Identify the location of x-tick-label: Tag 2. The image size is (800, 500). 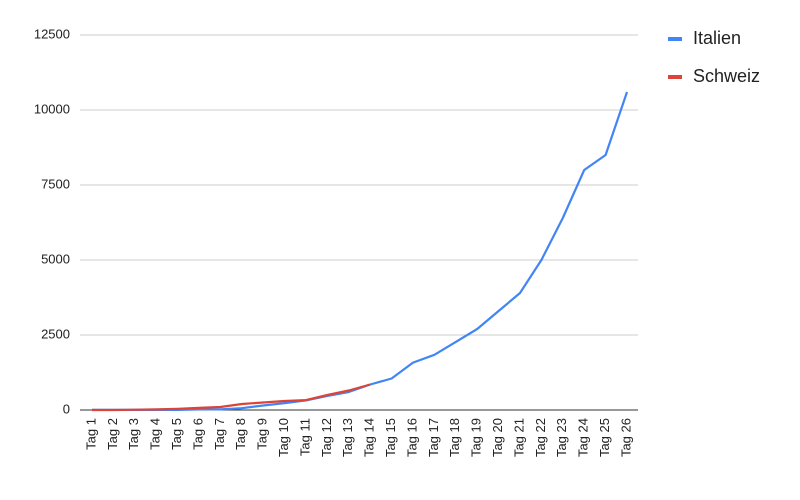
(112, 434).